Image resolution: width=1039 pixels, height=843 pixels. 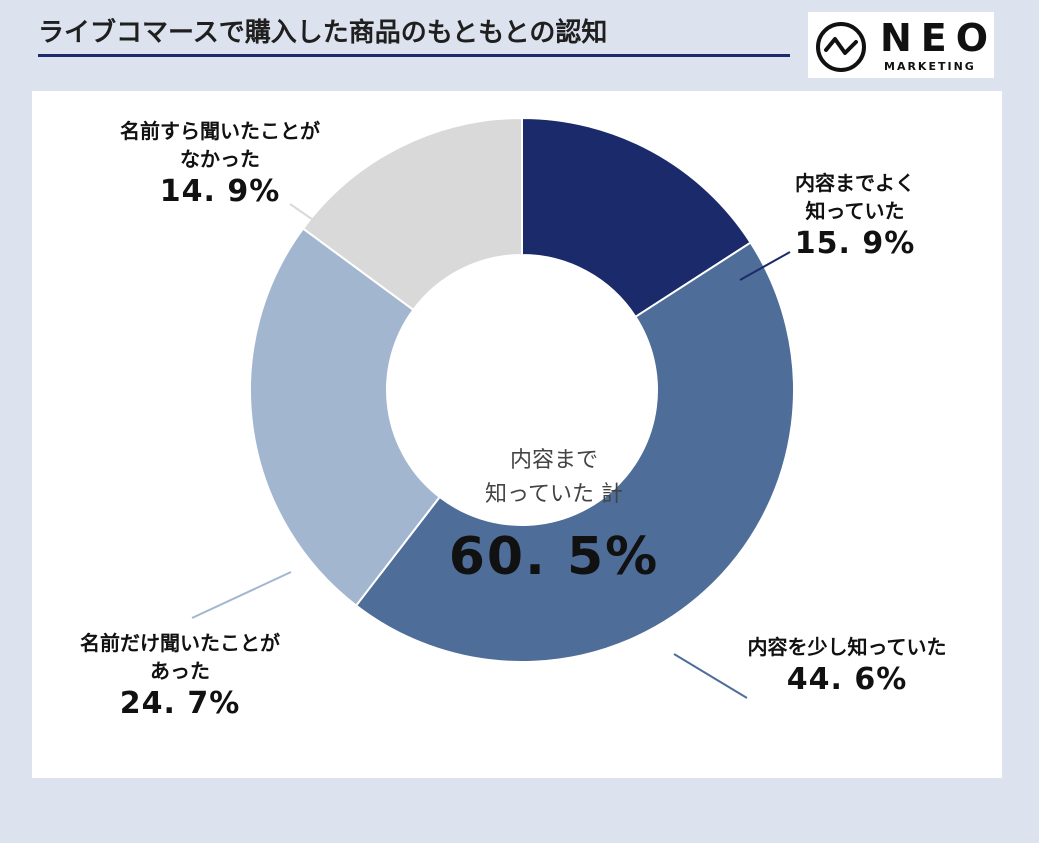 What do you see at coordinates (220, 191) in the screenshot?
I see `slice-label-3-percent: 14. 9%` at bounding box center [220, 191].